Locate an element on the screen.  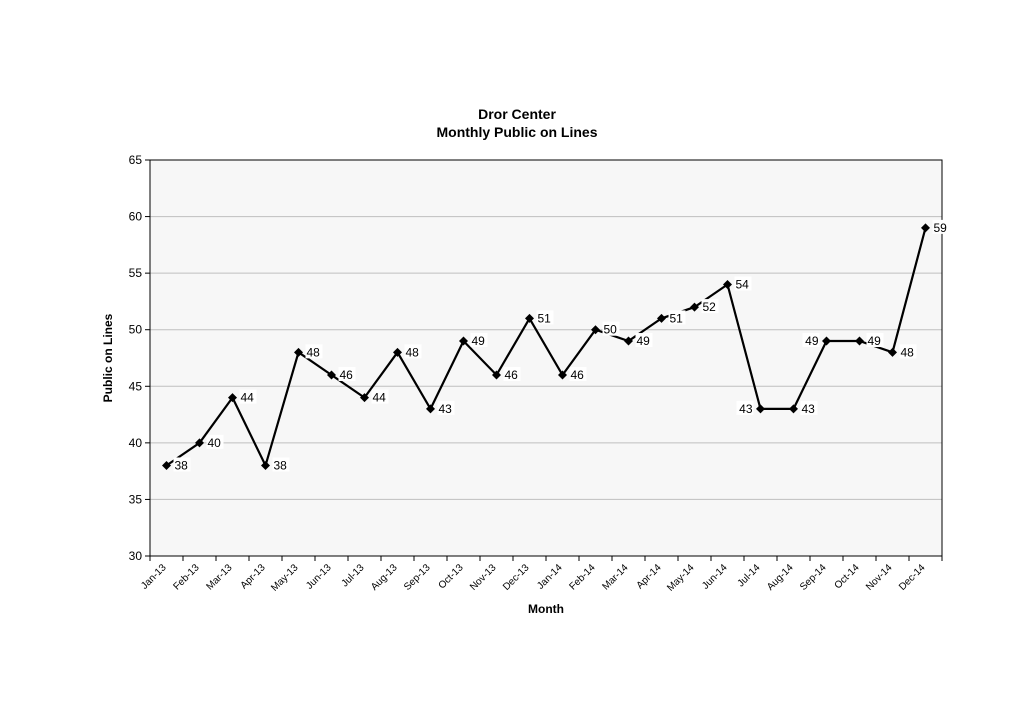
x-tick-label: Nov-14 is located at coordinates (879, 577).